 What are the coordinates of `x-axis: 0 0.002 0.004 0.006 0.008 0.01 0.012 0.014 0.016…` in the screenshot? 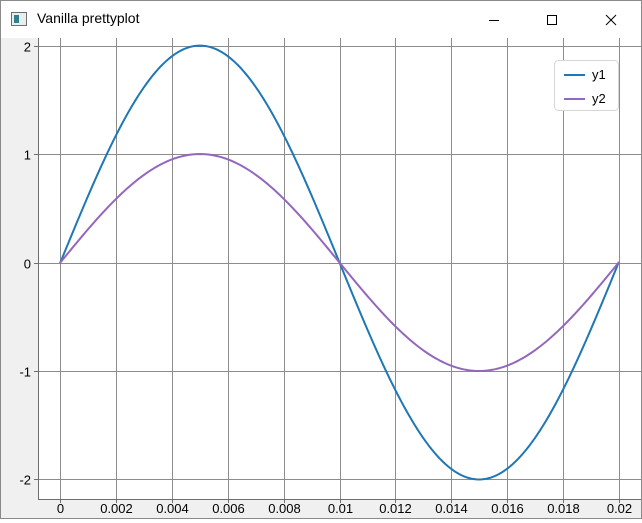 It's located at (339, 507).